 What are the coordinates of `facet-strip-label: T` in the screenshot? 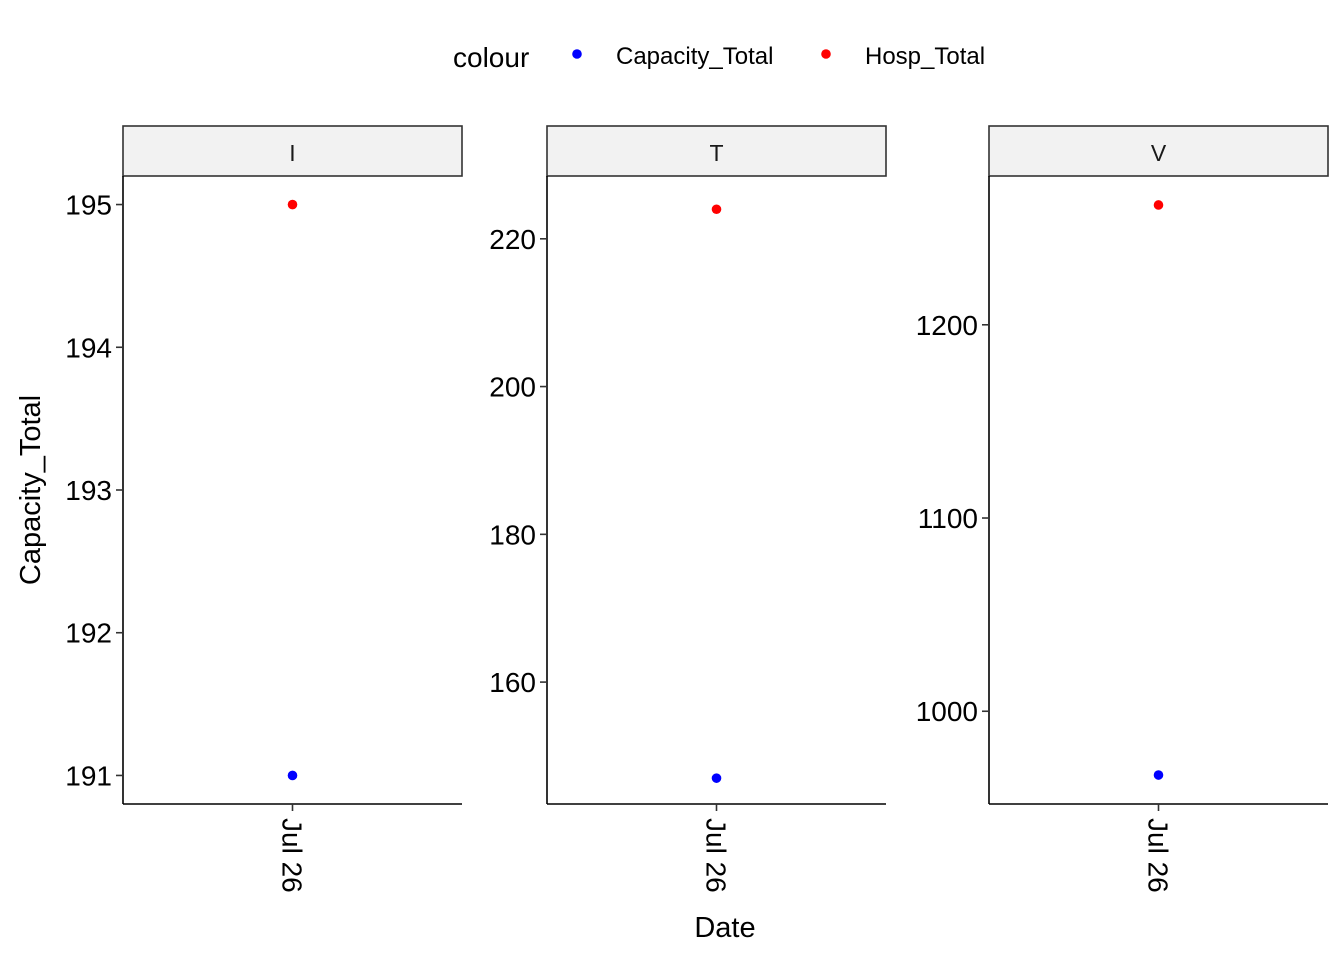 It's located at (716, 153).